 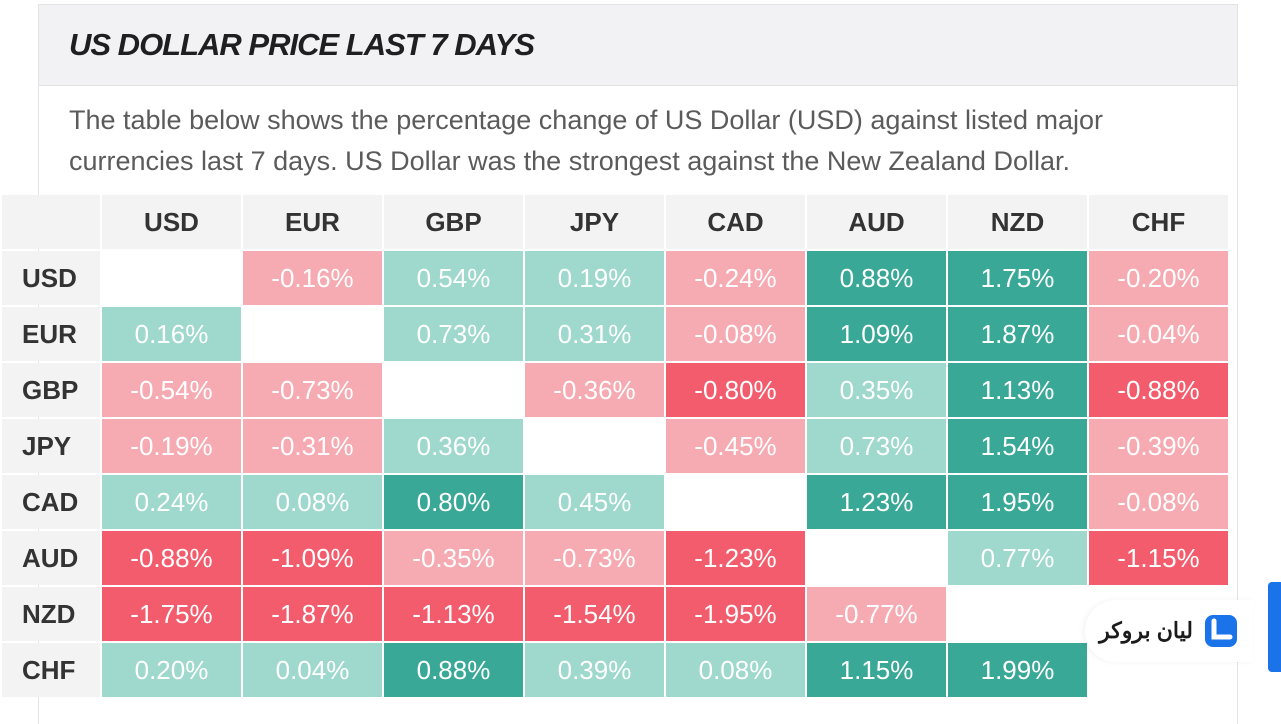 I want to click on heatmap-cell: 0.54%, so click(x=453, y=278).